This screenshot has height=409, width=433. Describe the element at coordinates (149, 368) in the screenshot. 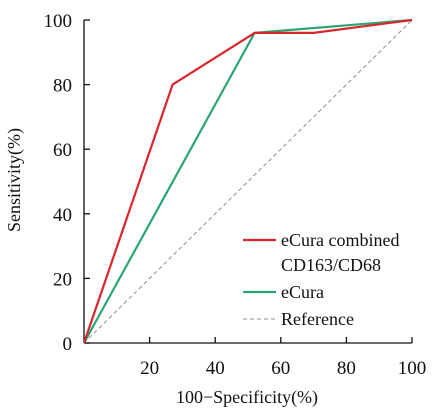

I see `x-tick-label: 20` at that location.